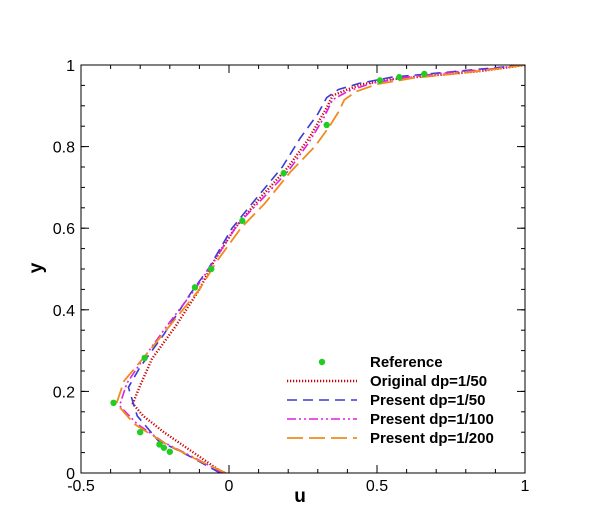  Describe the element at coordinates (525, 486) in the screenshot. I see `x-tick-label: 1` at that location.